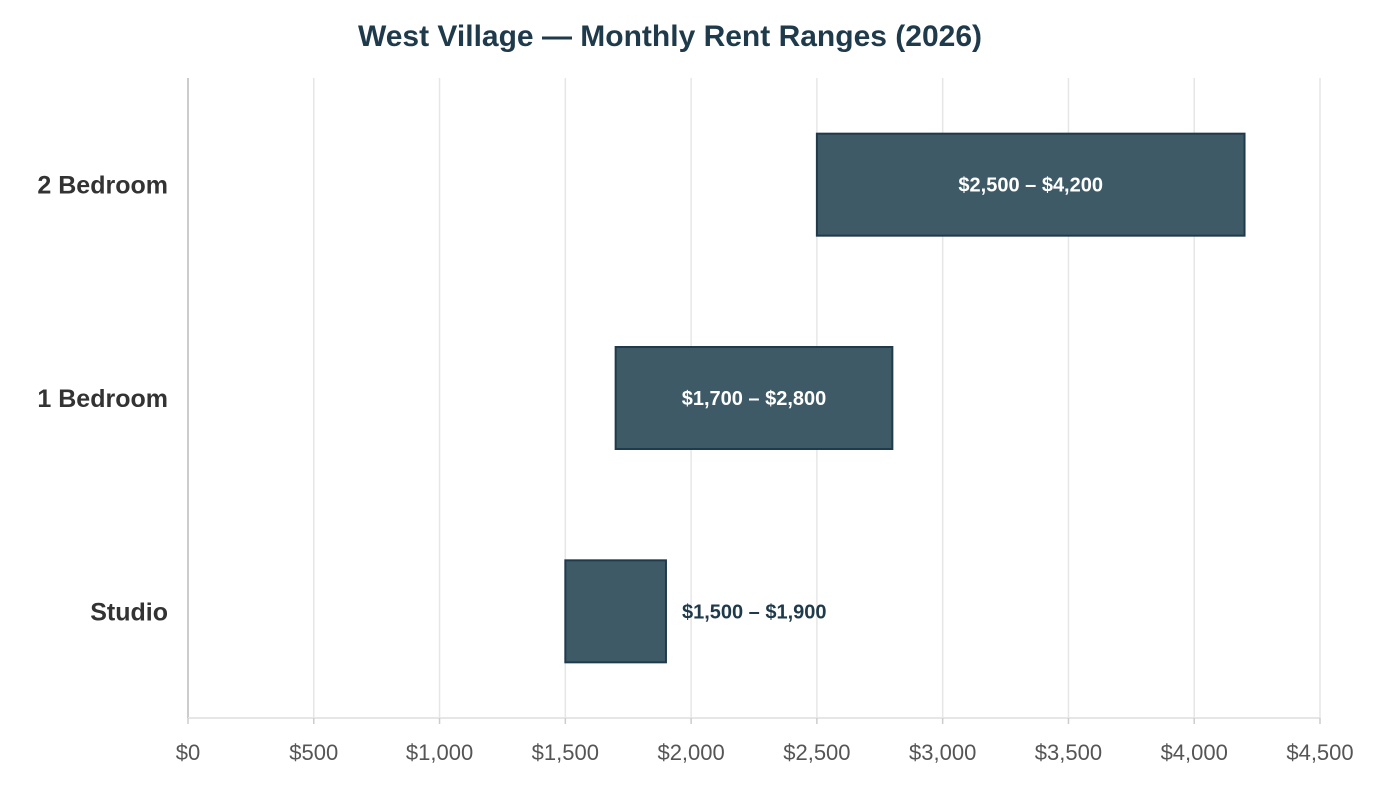 This screenshot has height=800, width=1400. Describe the element at coordinates (102, 399) in the screenshot. I see `category-label: 1 Bedroom` at that location.